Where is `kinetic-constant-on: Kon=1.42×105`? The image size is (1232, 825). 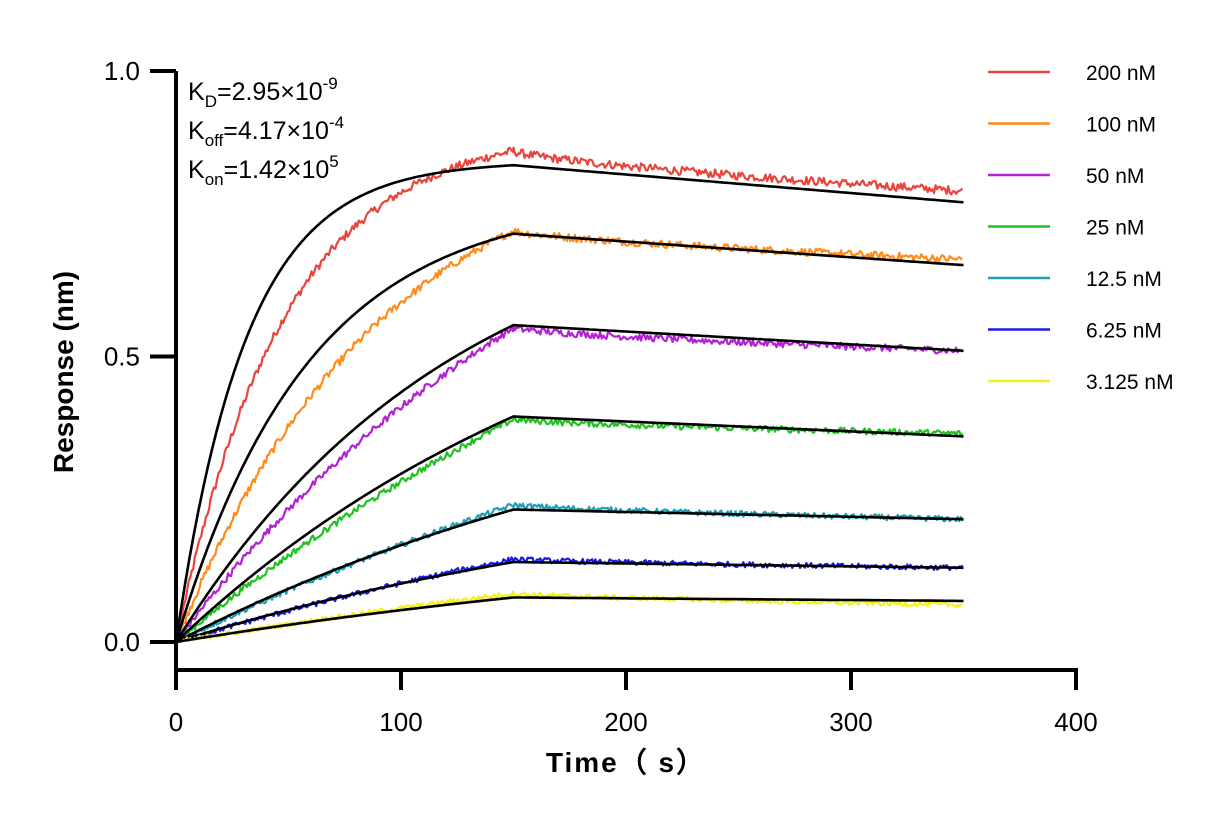
kinetic-constant-on: Kon=1.42×105 is located at coordinates (263, 170).